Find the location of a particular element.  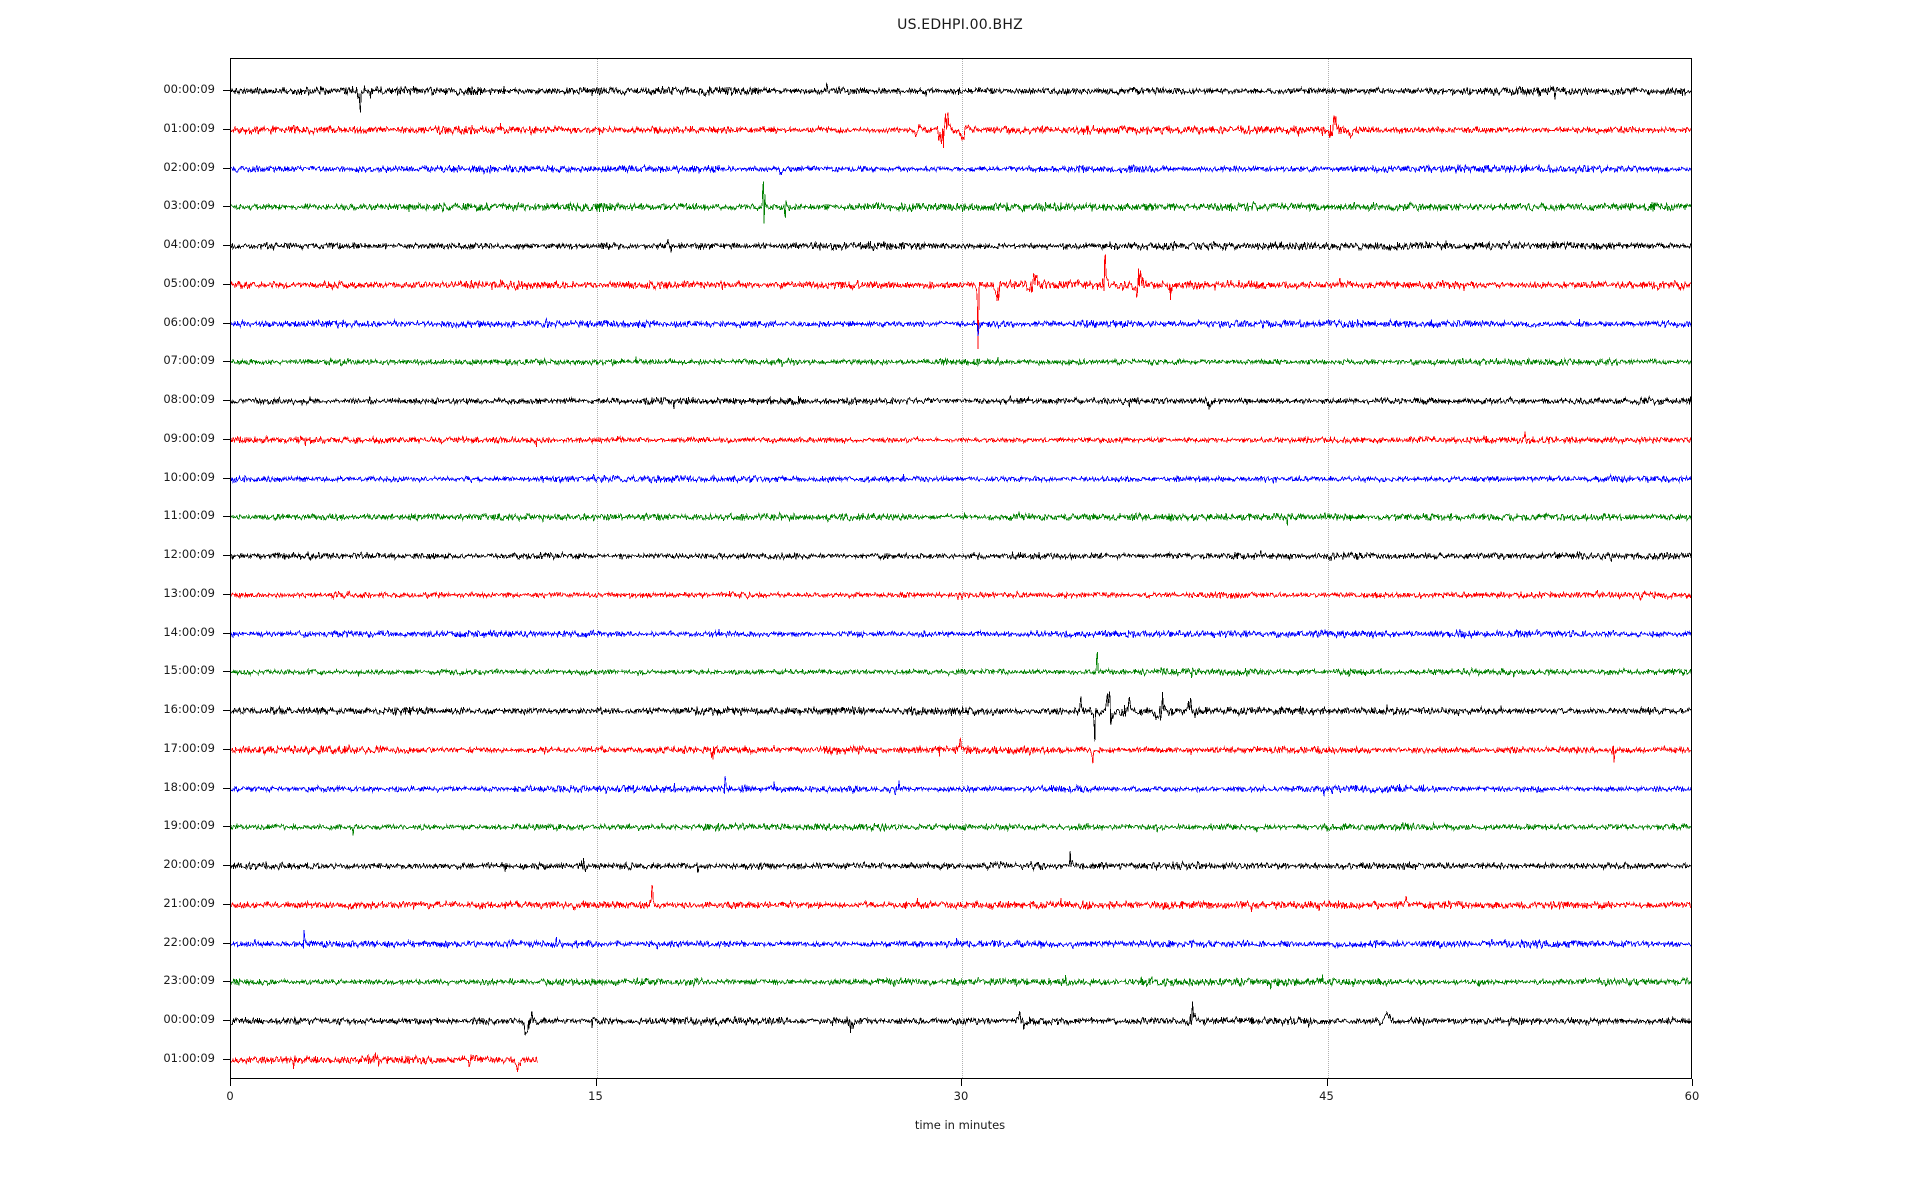

y-tick-label: 14:00:09 is located at coordinates (189, 631).